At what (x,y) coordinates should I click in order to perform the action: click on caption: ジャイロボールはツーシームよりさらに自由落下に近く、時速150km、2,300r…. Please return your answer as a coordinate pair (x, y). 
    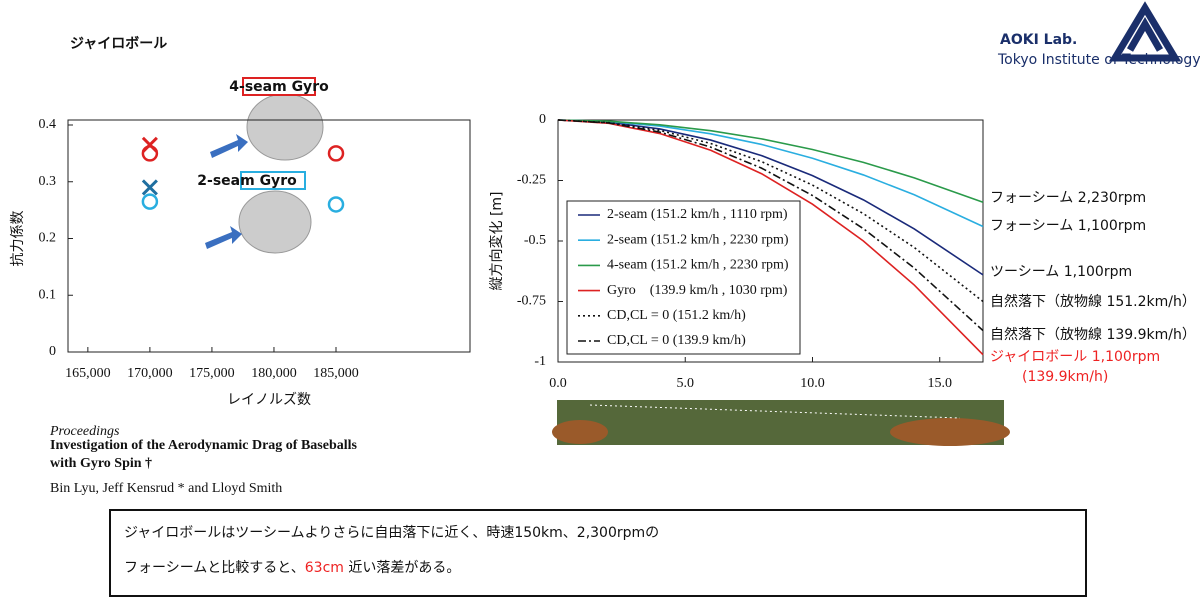
    Looking at the image, I should click on (391, 533).